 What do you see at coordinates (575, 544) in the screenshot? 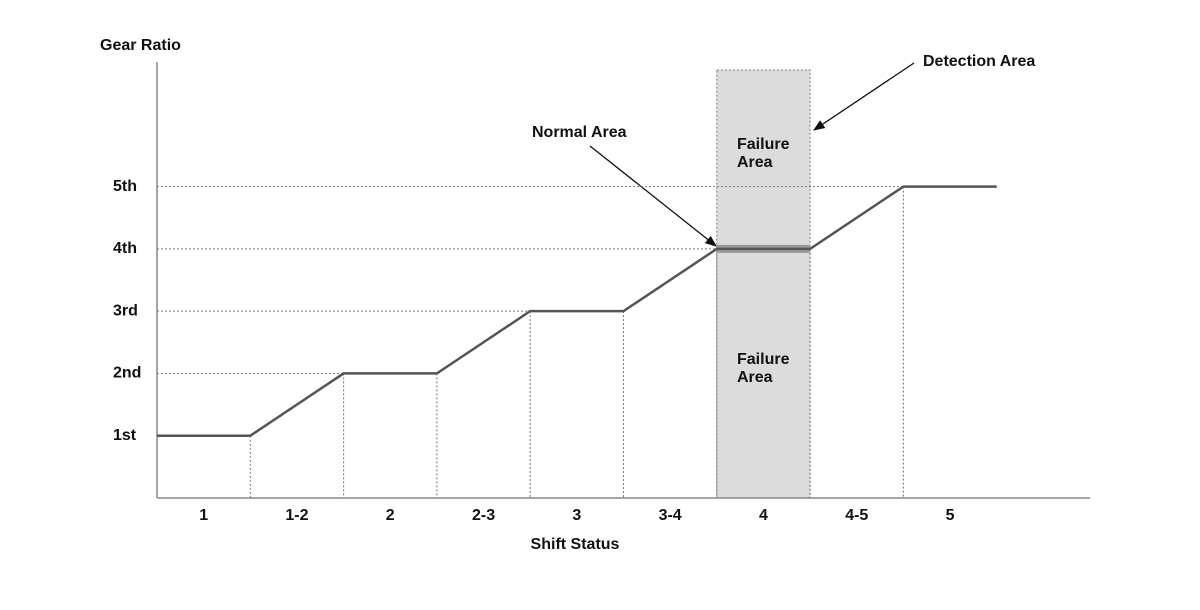
I see `x-axis-title: Shift Status` at bounding box center [575, 544].